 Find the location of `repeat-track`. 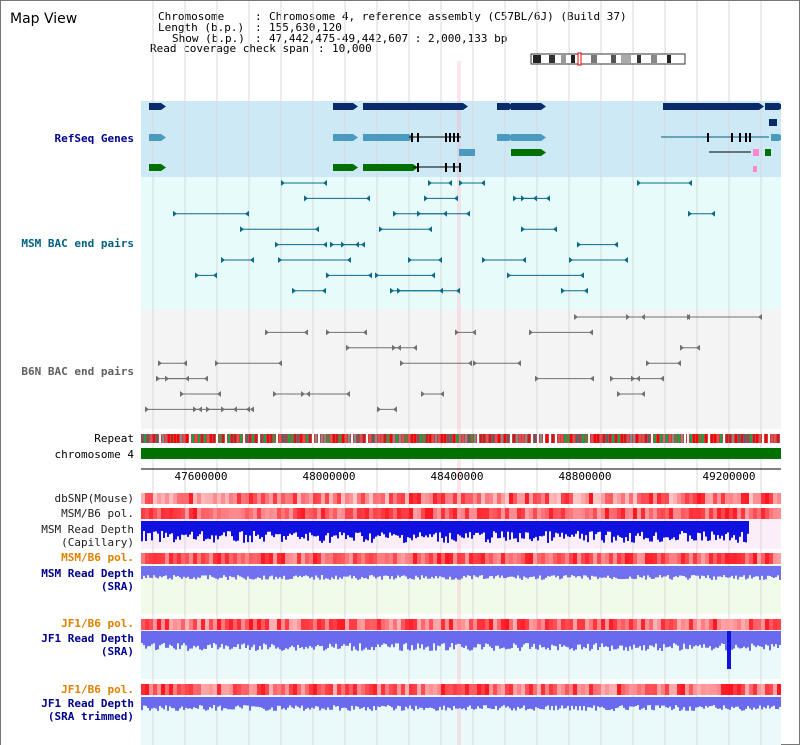

repeat-track is located at coordinates (461, 438).